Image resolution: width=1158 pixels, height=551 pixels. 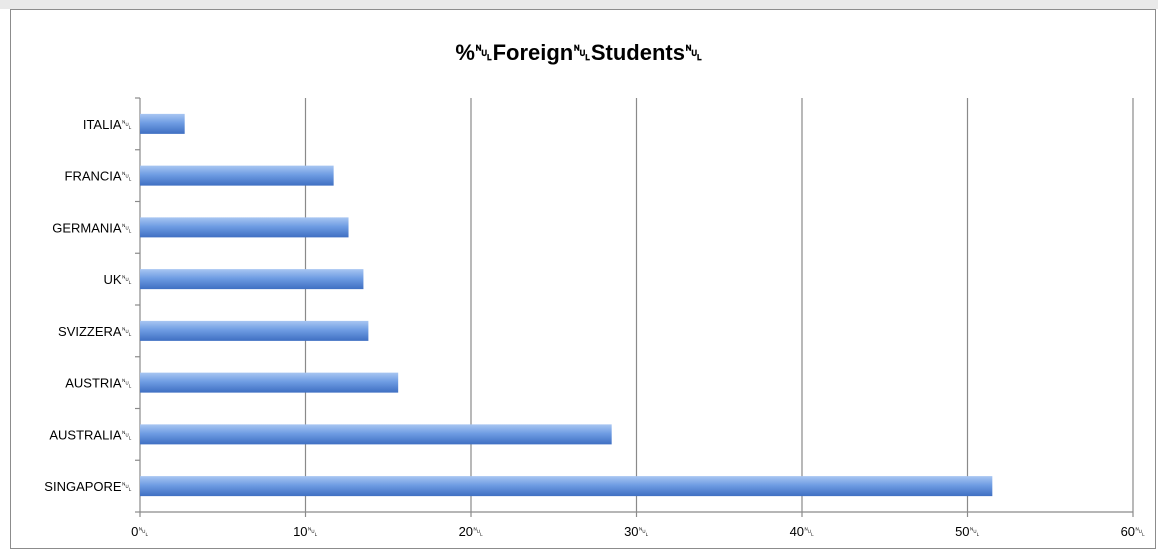 I want to click on bar-germania, so click(x=244, y=227).